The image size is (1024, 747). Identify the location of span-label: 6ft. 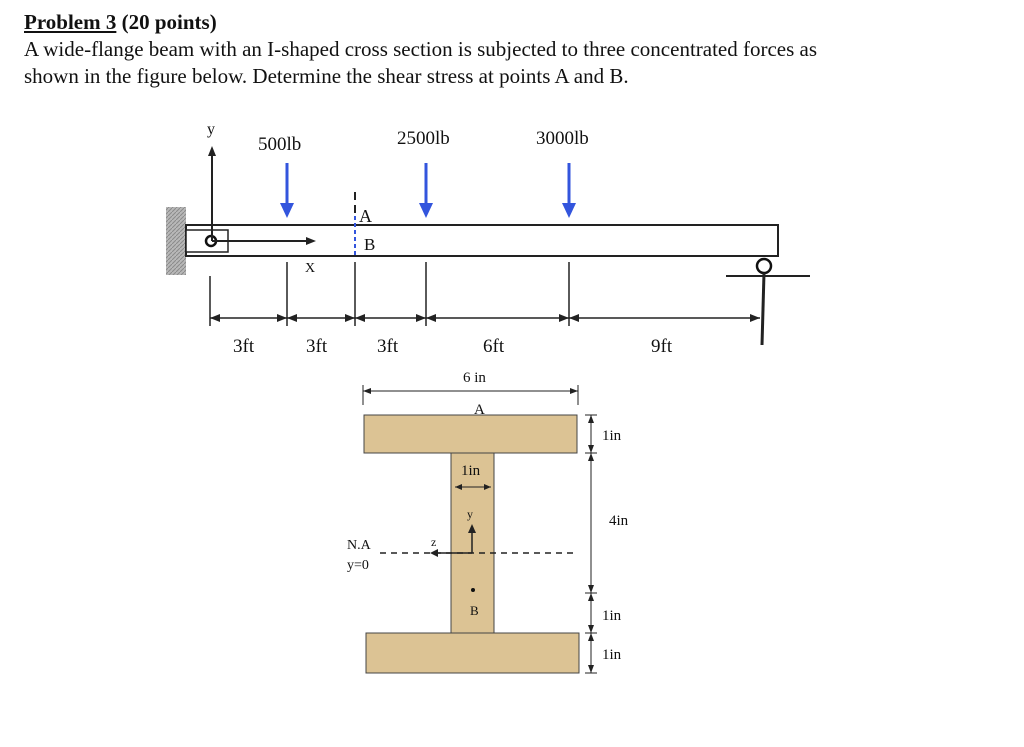
(494, 346).